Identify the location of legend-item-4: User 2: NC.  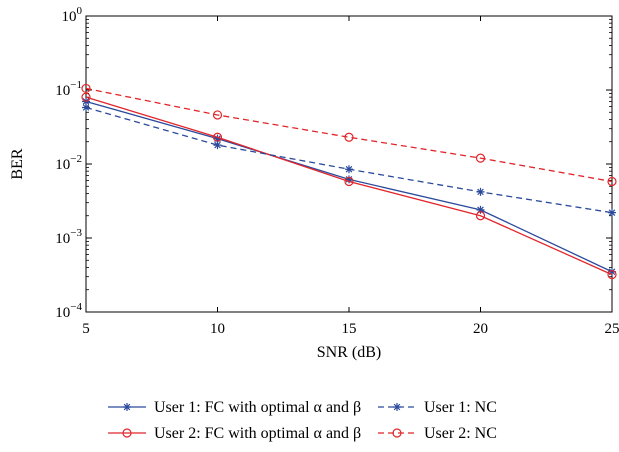
(437, 433).